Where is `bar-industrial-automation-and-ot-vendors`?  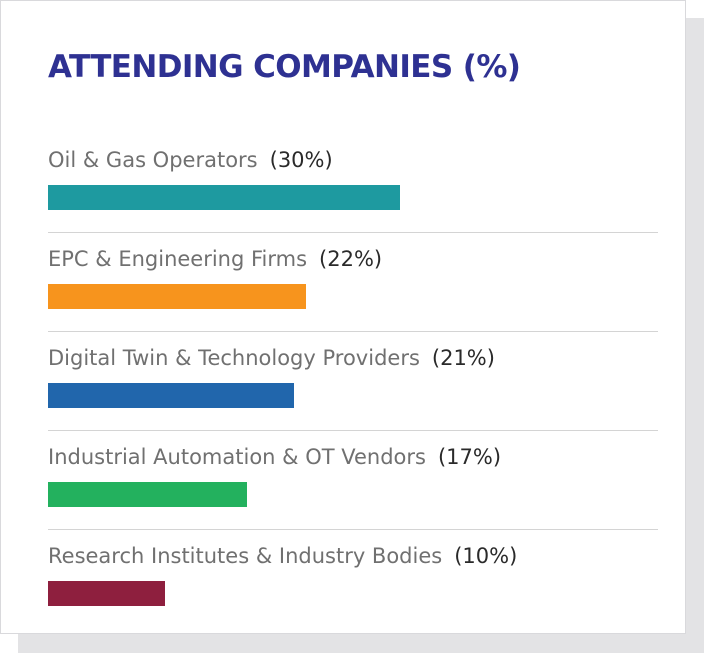 bar-industrial-automation-and-ot-vendors is located at coordinates (147, 494).